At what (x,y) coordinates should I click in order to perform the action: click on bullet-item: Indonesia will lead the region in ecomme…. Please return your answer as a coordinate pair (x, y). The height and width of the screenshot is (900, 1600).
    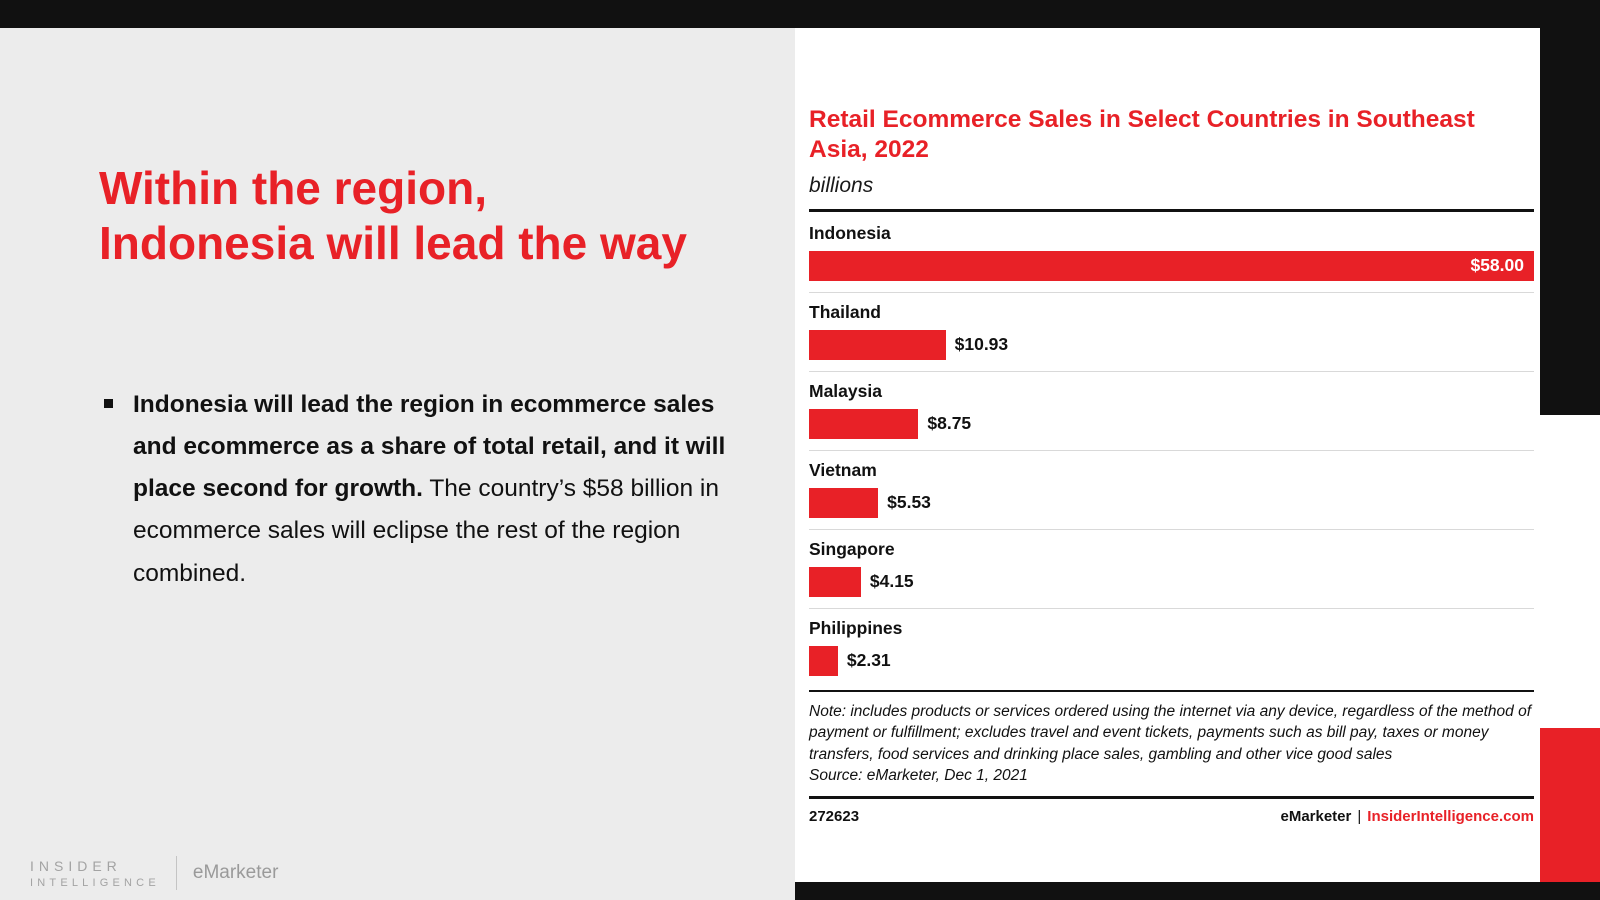
    Looking at the image, I should click on (424, 489).